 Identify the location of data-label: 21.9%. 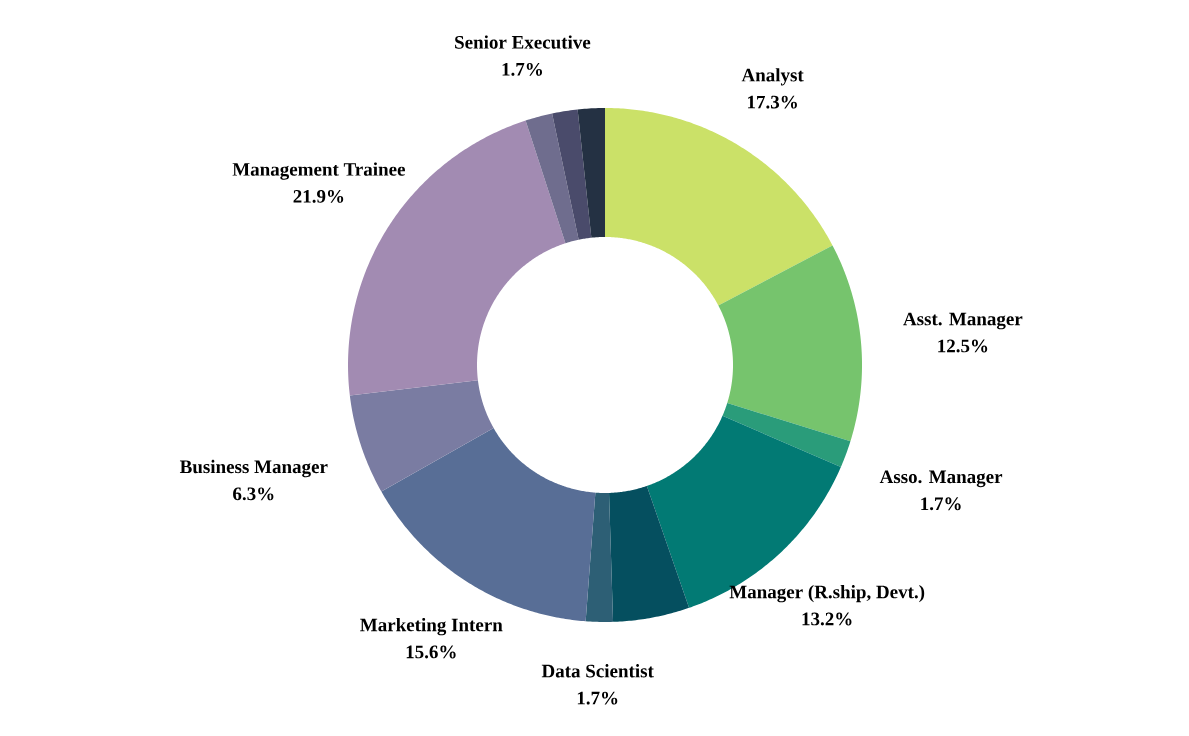
(318, 196).